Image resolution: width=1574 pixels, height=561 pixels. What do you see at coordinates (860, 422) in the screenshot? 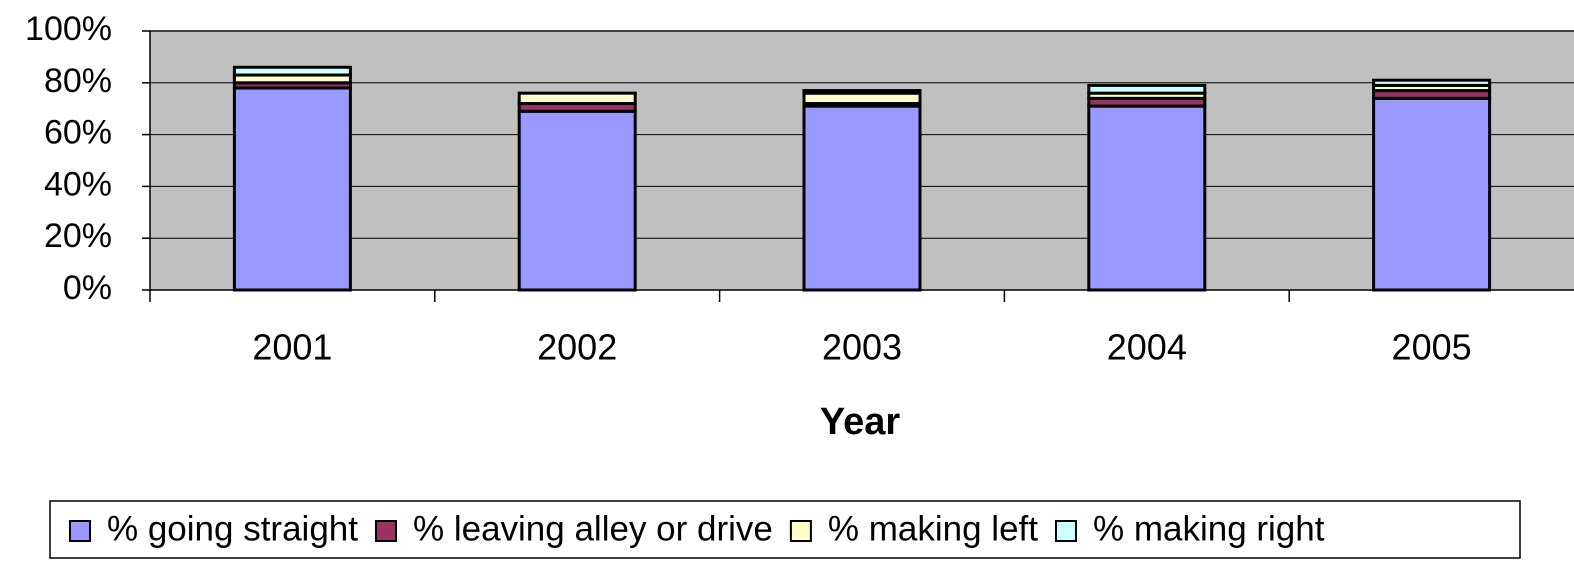
I see `x-axis-title: Year` at bounding box center [860, 422].